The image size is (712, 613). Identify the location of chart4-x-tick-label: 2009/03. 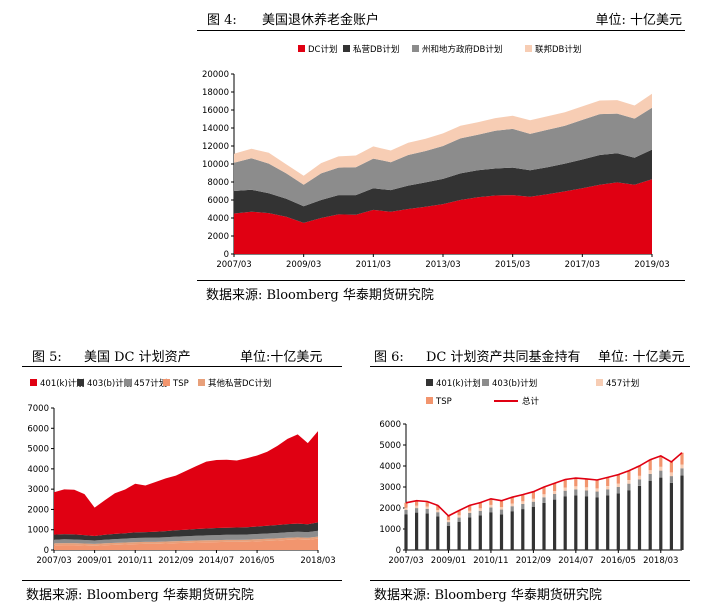
(303, 265).